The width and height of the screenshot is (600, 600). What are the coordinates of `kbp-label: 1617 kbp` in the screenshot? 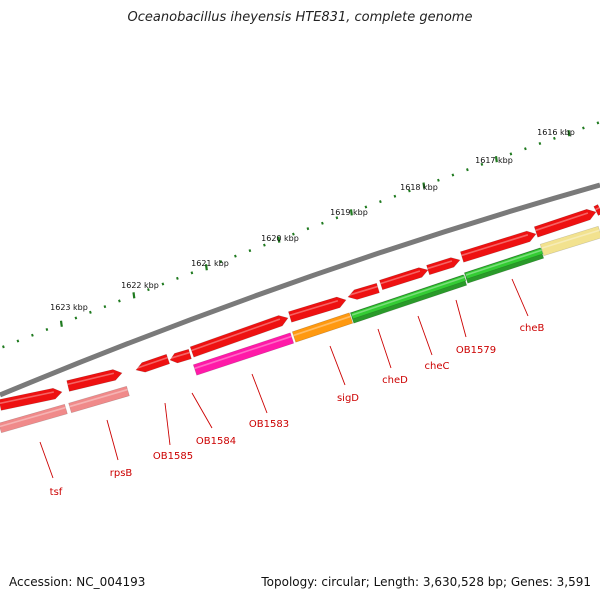 It's located at (494, 160).